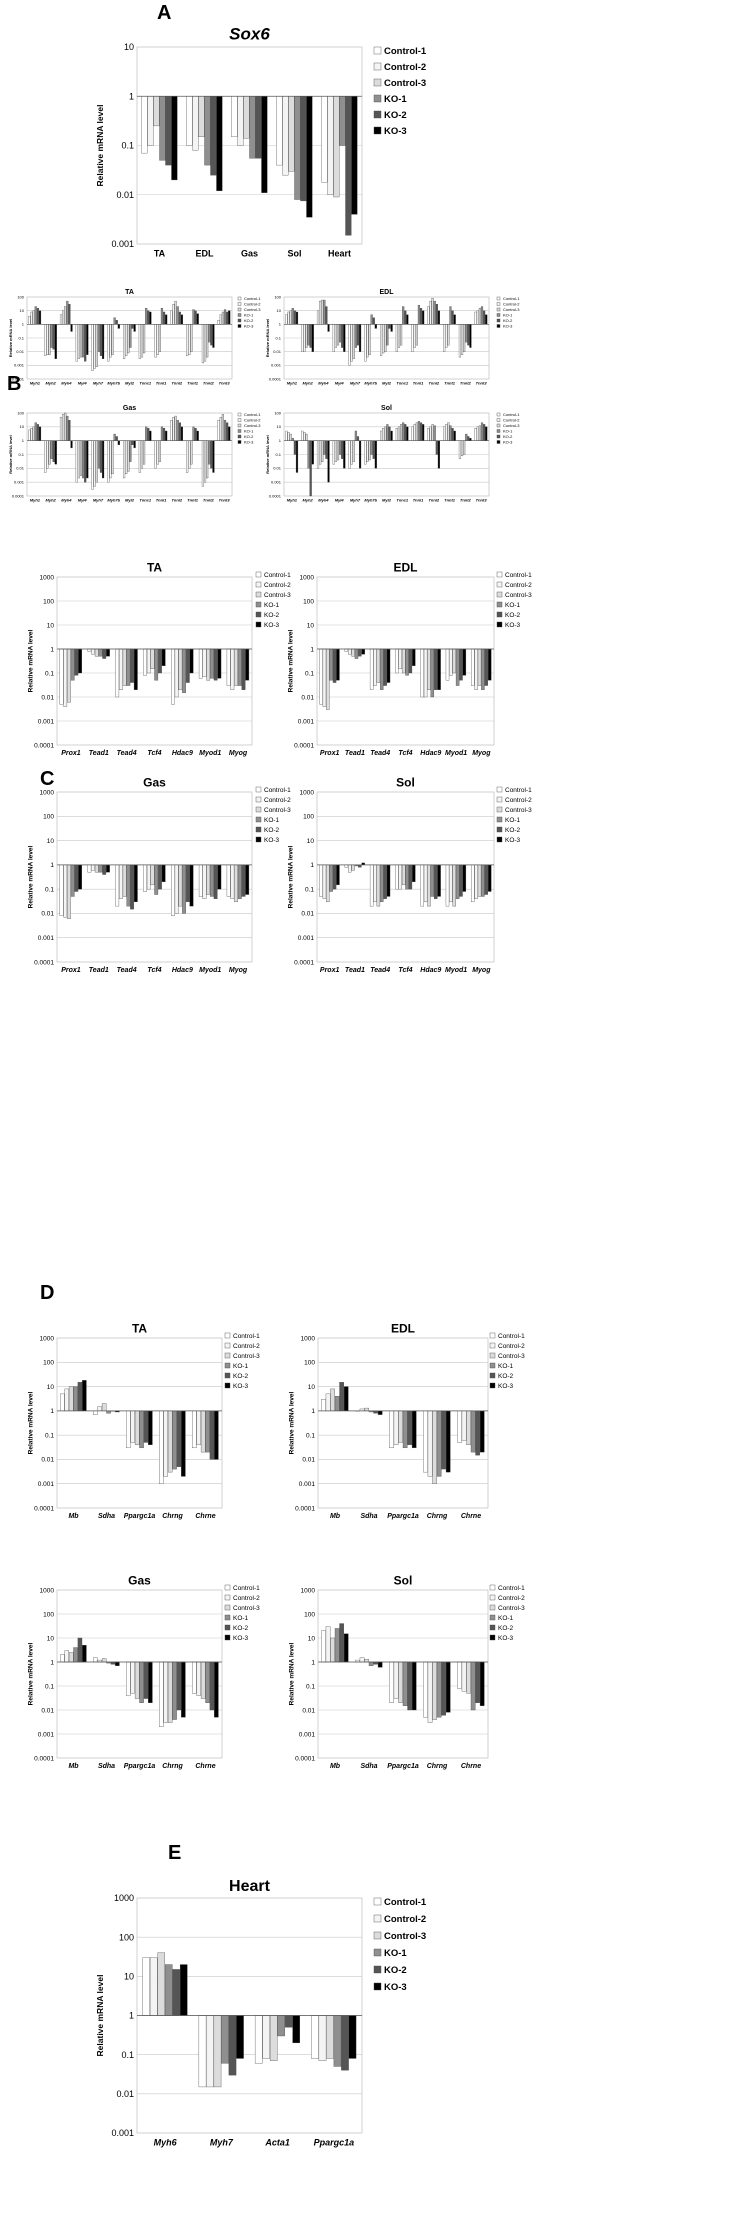 This screenshot has width=740, height=2220. What do you see at coordinates (277, 2143) in the screenshot?
I see `category-label: Acta1` at bounding box center [277, 2143].